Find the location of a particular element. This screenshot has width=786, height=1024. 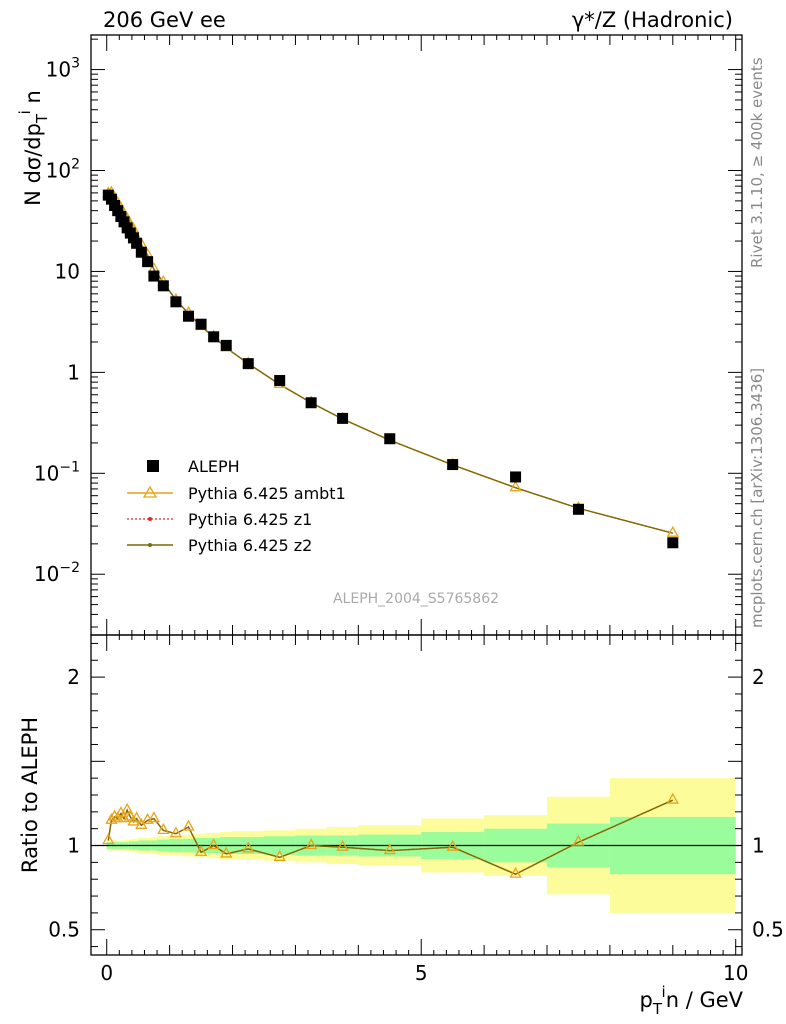

chart-title-right: γ*/Z (Hadronic) is located at coordinates (652, 20).